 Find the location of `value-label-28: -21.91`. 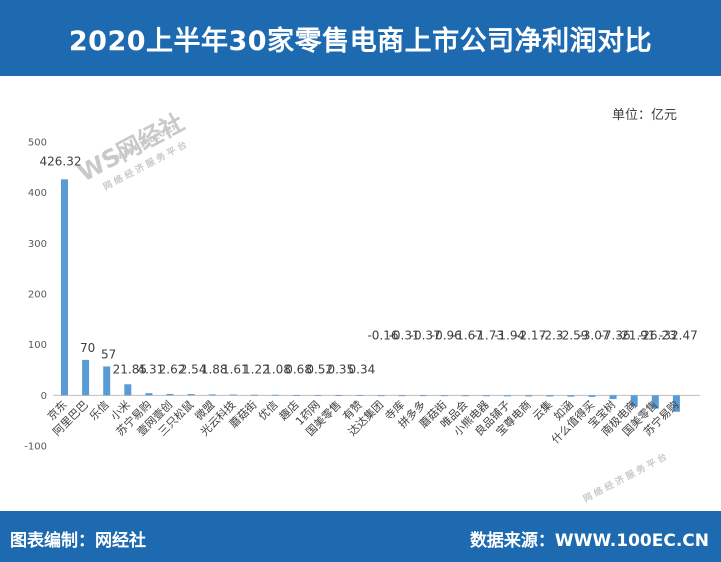

value-label-28: -21.91 is located at coordinates (636, 335).